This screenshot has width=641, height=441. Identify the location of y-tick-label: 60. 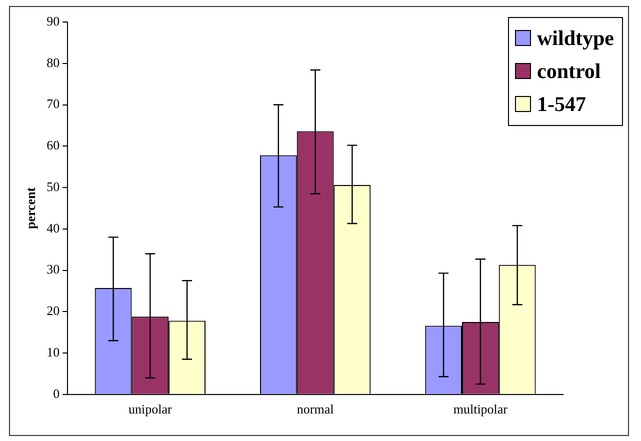
(53, 145).